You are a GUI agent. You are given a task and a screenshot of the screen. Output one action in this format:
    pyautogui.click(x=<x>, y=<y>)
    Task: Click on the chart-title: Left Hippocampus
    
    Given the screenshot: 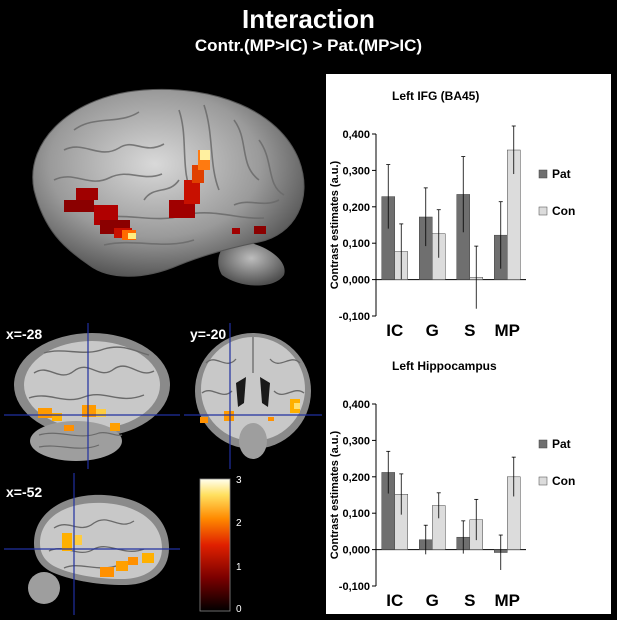 What is the action you would take?
    pyautogui.click(x=444, y=366)
    